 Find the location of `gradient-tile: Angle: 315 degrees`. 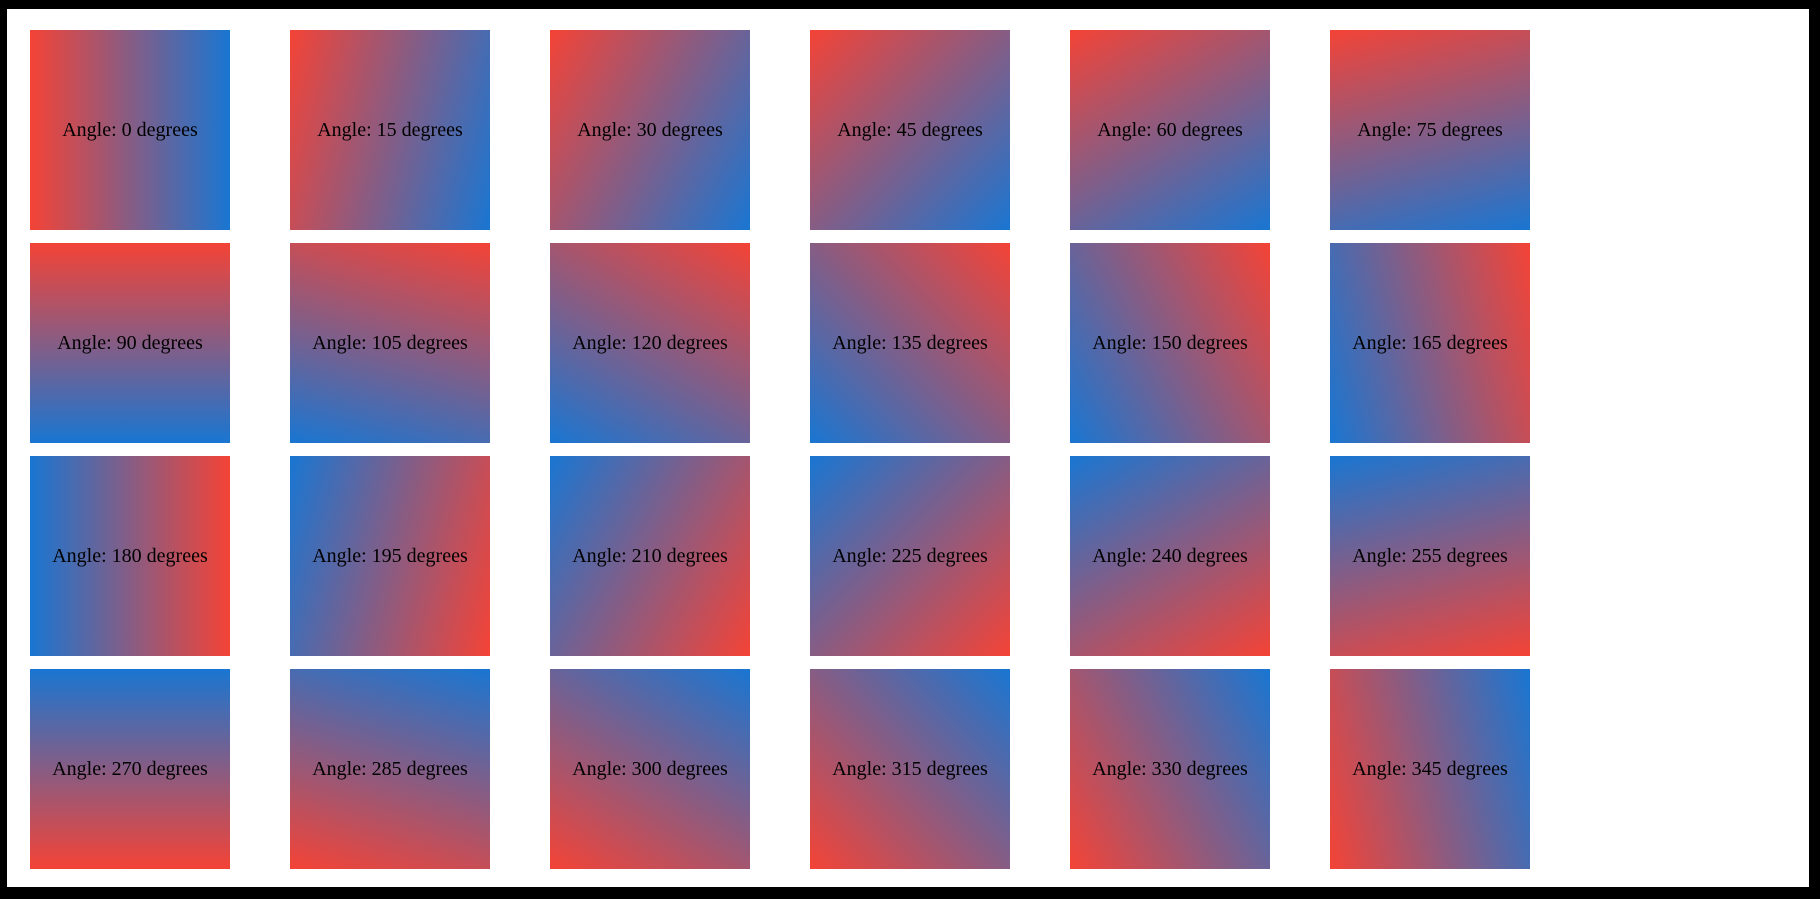

gradient-tile: Angle: 315 degrees is located at coordinates (910, 769).